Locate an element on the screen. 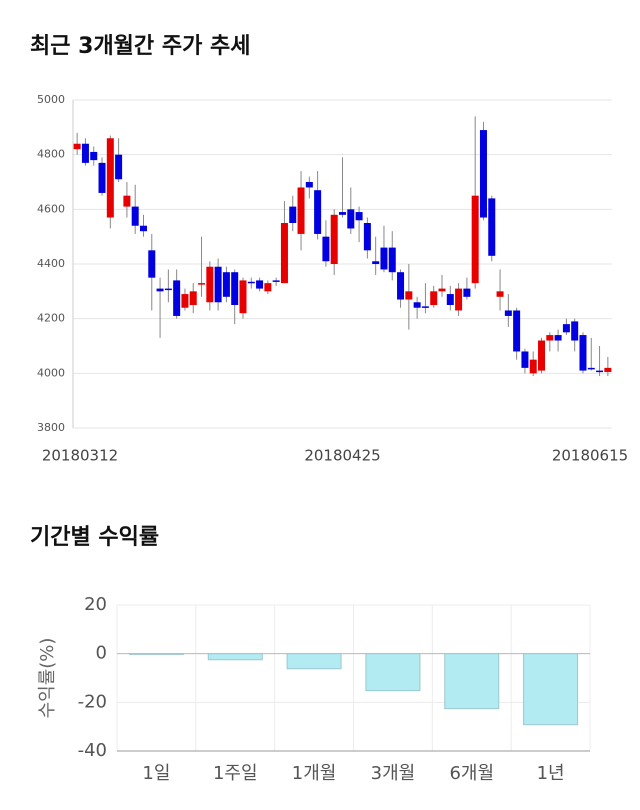  y-tick-label: 4400 is located at coordinates (51, 263).